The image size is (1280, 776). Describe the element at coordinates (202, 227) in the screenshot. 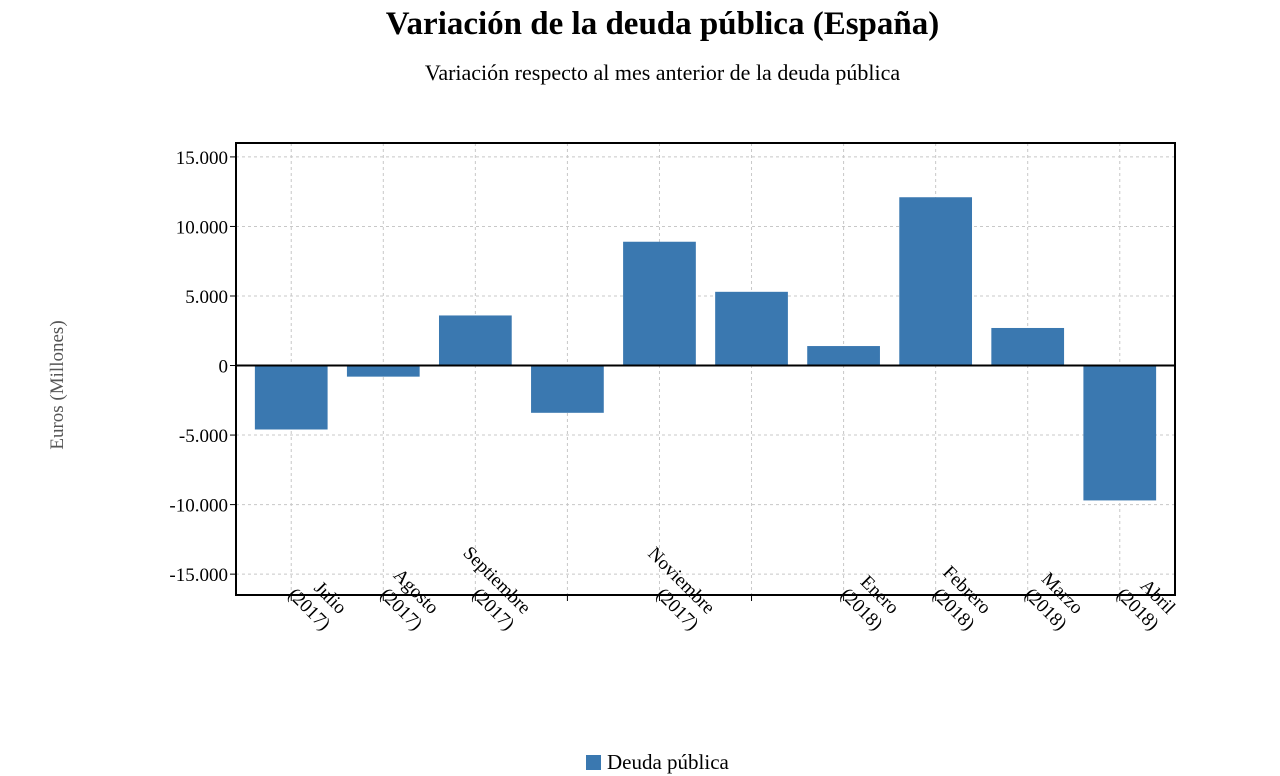

I see `y-tick-label: 10.000` at that location.